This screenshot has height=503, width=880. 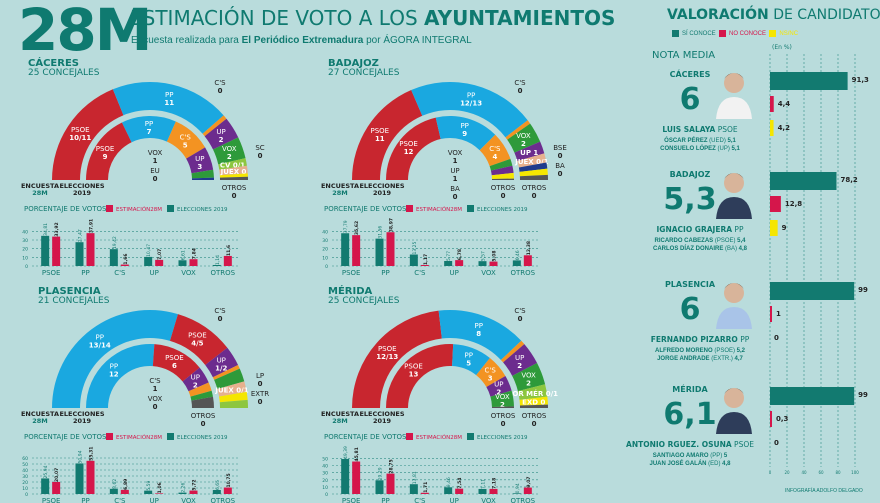 I want to click on subtitle-publisher: El Periódico Extremadura, so click(x=302, y=40).